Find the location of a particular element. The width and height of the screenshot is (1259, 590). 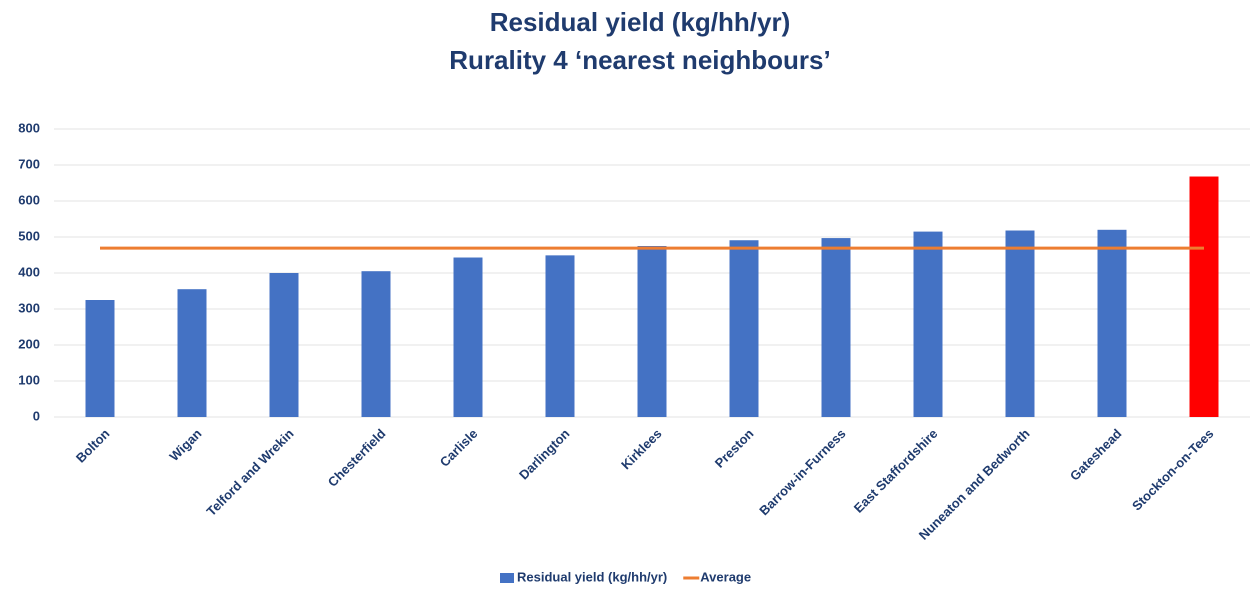

y-tick-label: 300 is located at coordinates (29, 307).